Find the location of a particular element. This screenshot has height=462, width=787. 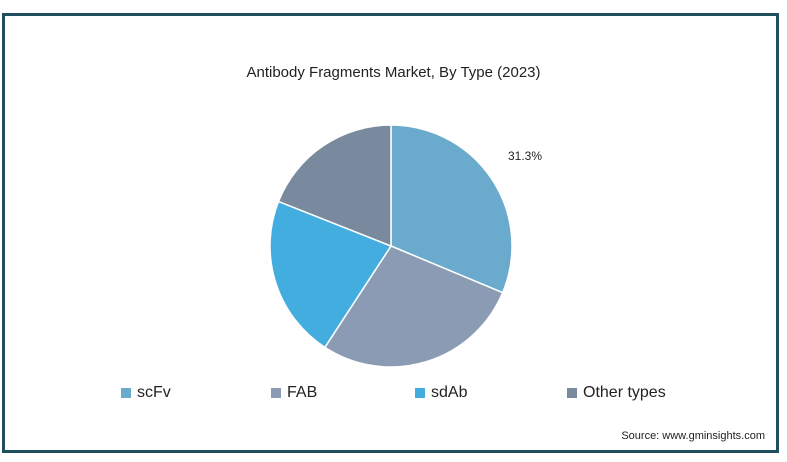

legend-item-sdab: sdAb is located at coordinates (441, 393).